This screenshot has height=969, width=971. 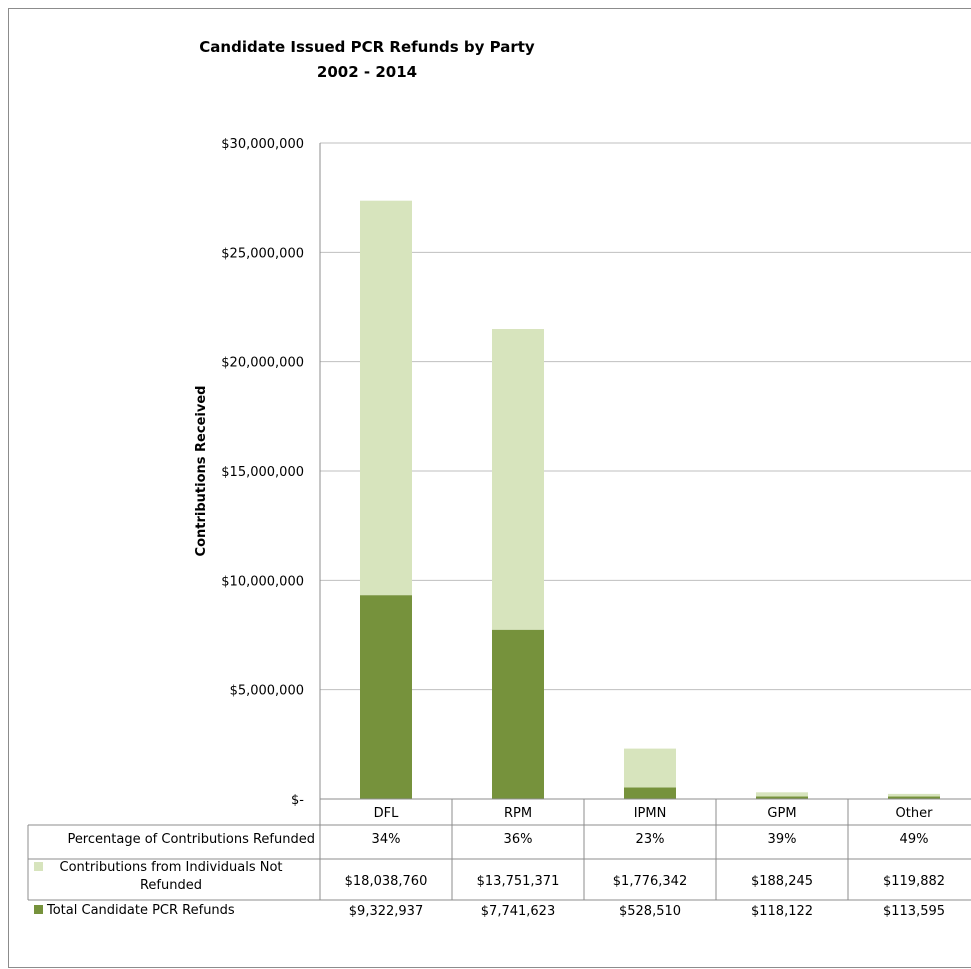 What do you see at coordinates (267, 691) in the screenshot?
I see `y-tick-label: $5,000,000` at bounding box center [267, 691].